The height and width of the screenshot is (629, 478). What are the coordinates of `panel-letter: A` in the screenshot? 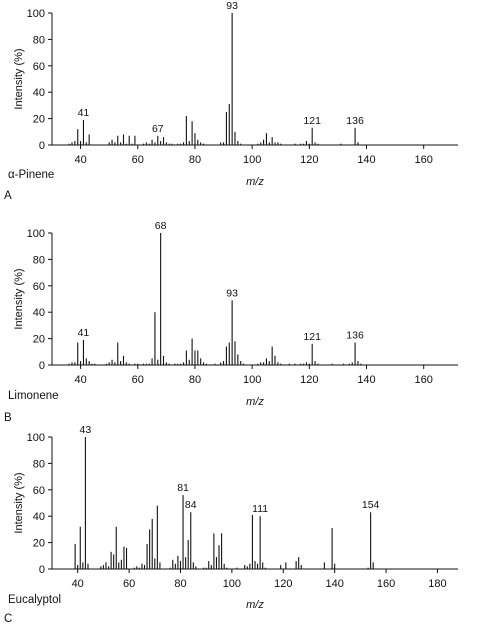 It's located at (8, 196).